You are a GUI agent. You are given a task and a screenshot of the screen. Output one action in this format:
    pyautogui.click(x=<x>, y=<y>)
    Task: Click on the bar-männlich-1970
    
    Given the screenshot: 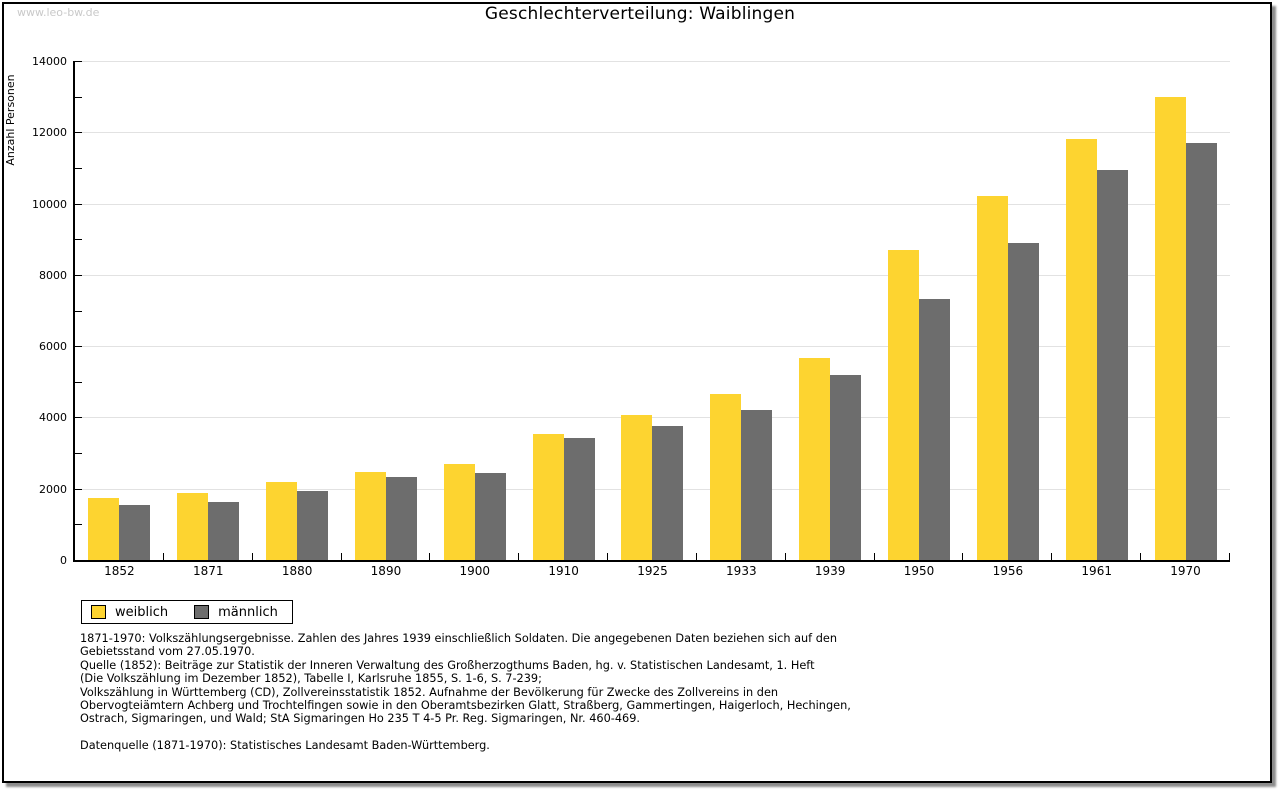 What is the action you would take?
    pyautogui.click(x=1201, y=351)
    